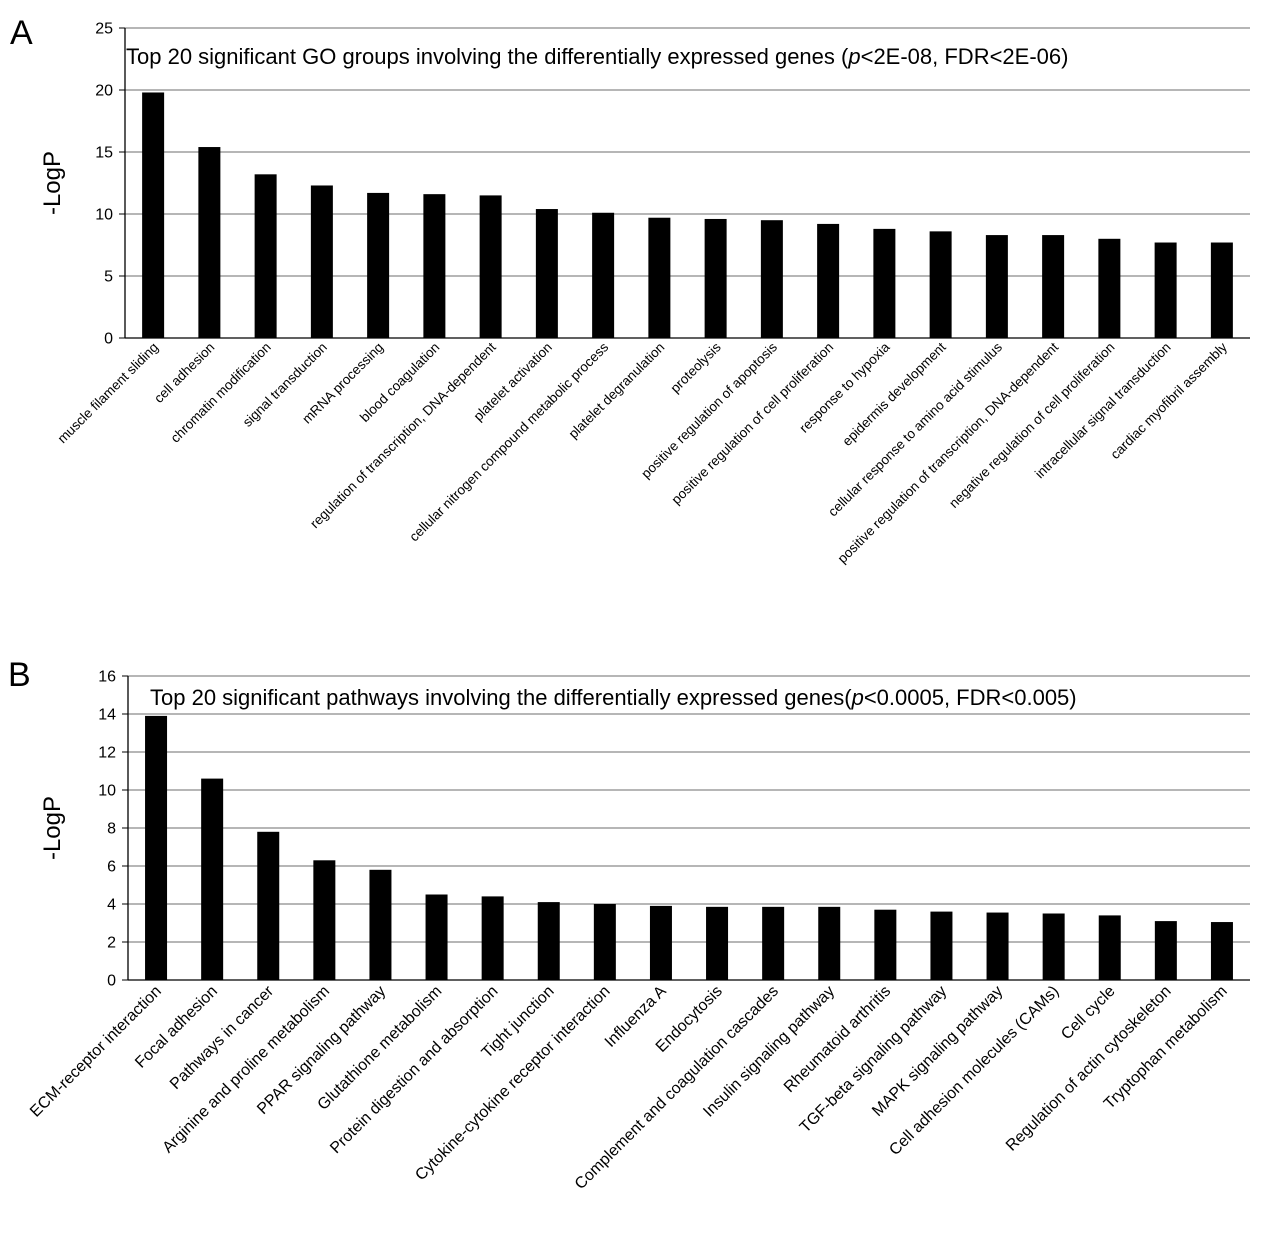 The height and width of the screenshot is (1249, 1269). I want to click on y-tick-label: 2, so click(111, 943).